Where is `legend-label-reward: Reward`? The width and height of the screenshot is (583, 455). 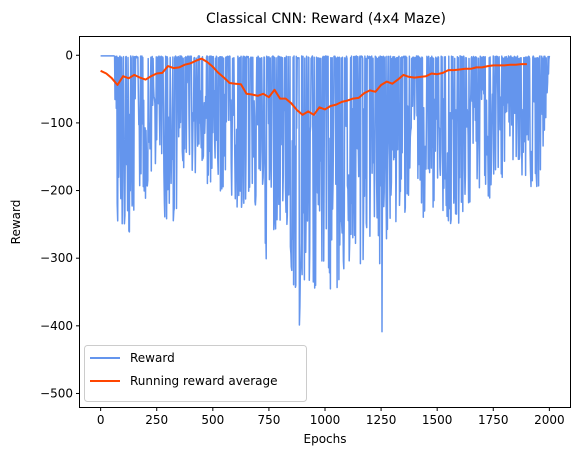
legend-label-reward: Reward is located at coordinates (152, 358).